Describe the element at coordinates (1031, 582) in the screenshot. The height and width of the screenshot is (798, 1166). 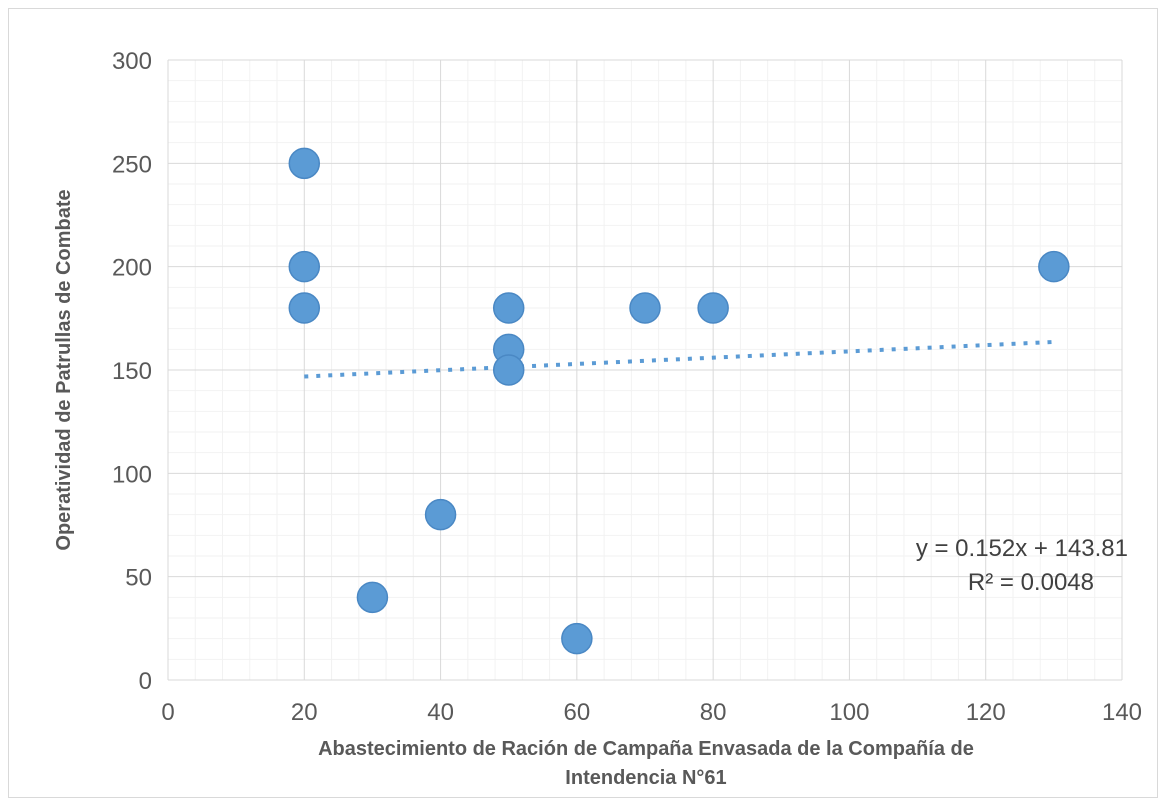
I see `trendline-r-squared: R² = 0.0048` at that location.